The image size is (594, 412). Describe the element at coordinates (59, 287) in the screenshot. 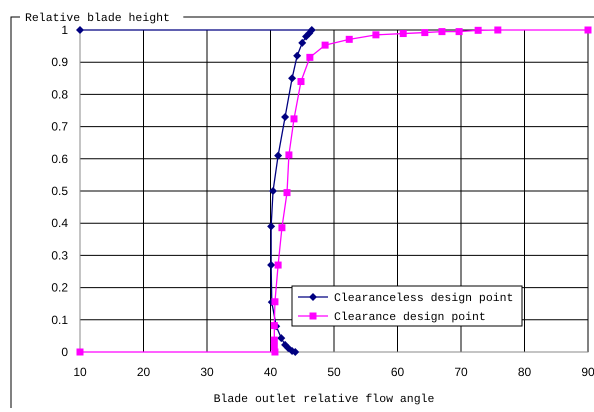

I see `y-tick-label: 0.2` at that location.